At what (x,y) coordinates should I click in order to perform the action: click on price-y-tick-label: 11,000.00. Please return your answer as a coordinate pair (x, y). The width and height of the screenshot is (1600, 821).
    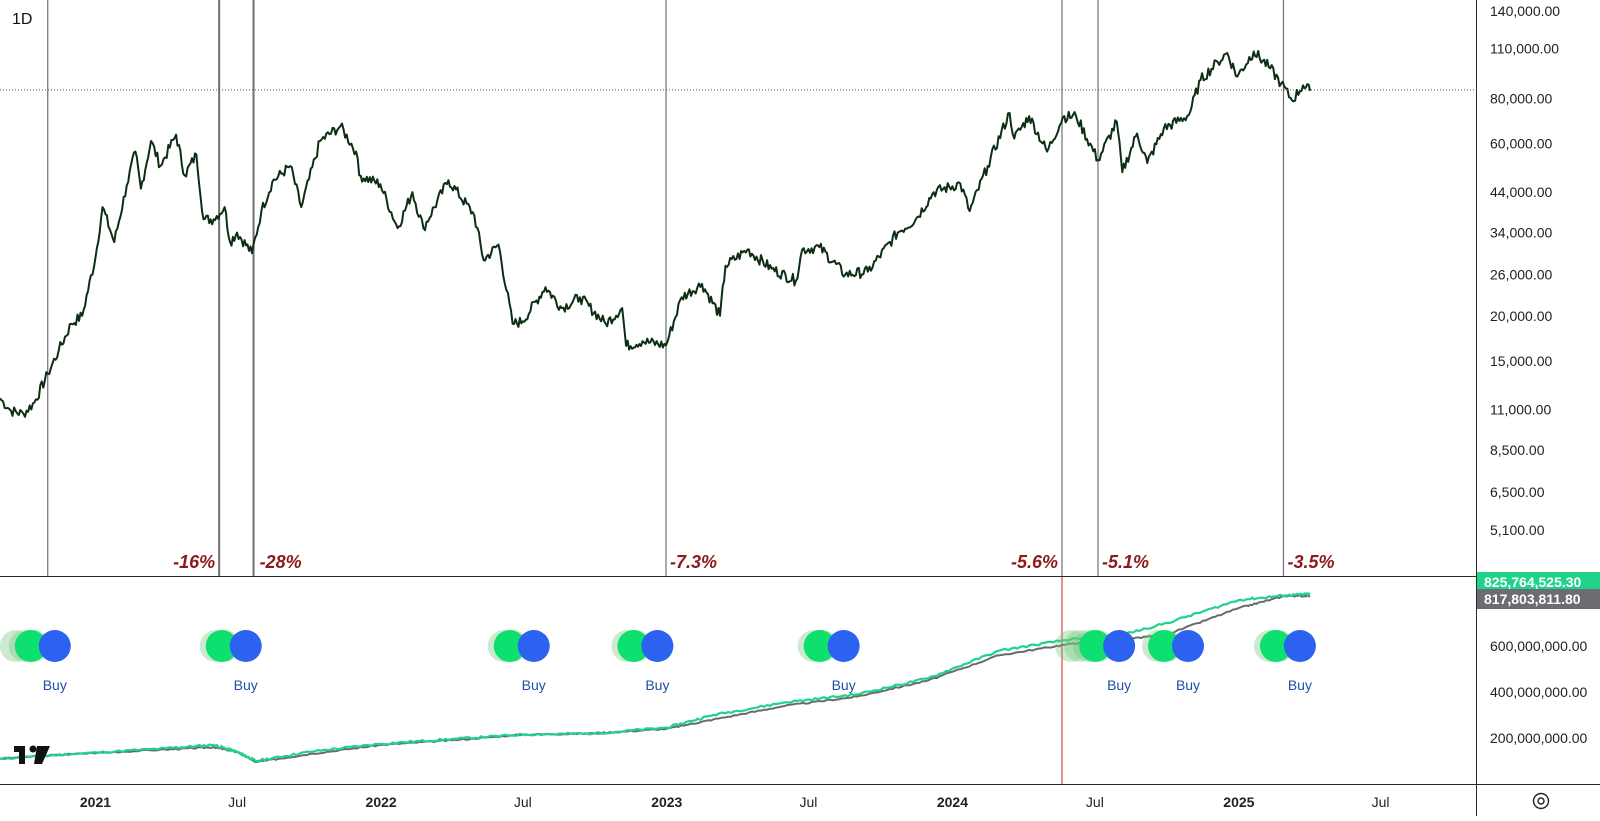
    Looking at the image, I should click on (1520, 409).